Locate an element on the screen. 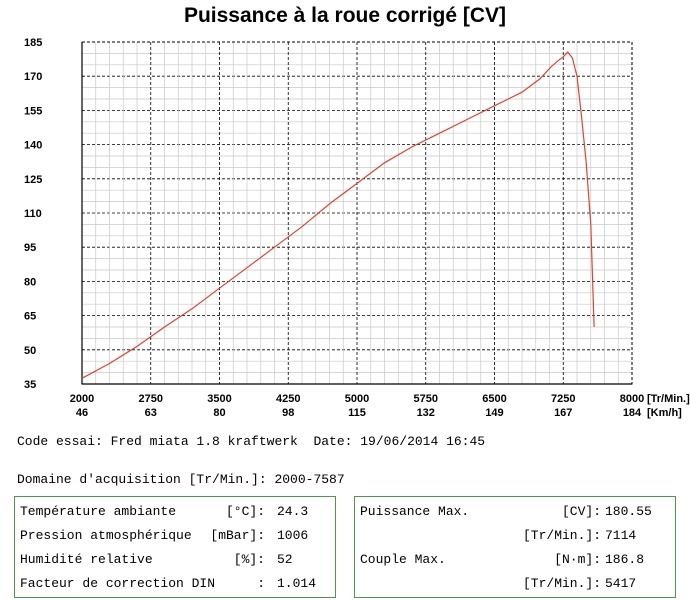 This screenshot has height=600, width=690. info-row: Couple Max. [N·m]: 186.8 is located at coordinates (515, 562).